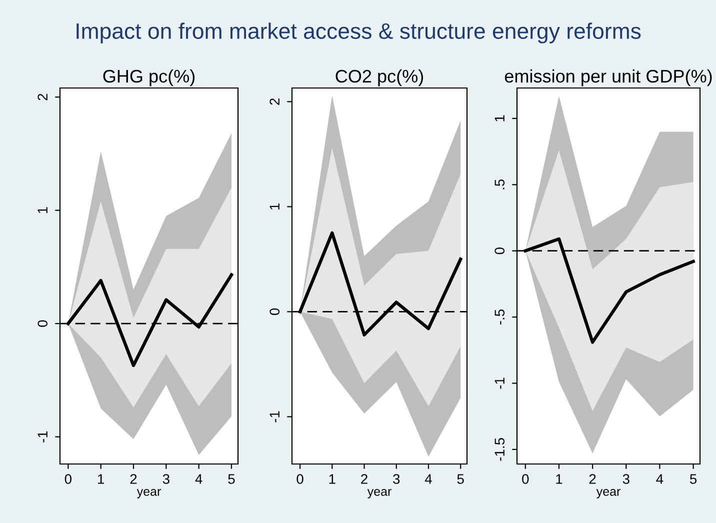  Describe the element at coordinates (499, 449) in the screenshot. I see `y-tick-label: -1.5` at that location.